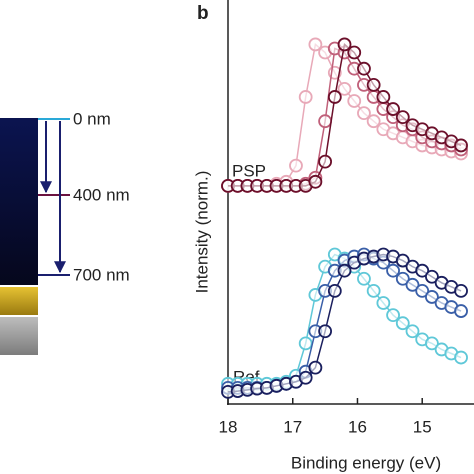 The height and width of the screenshot is (474, 474). What do you see at coordinates (228, 426) in the screenshot?
I see `x-tick-label: 18` at bounding box center [228, 426].